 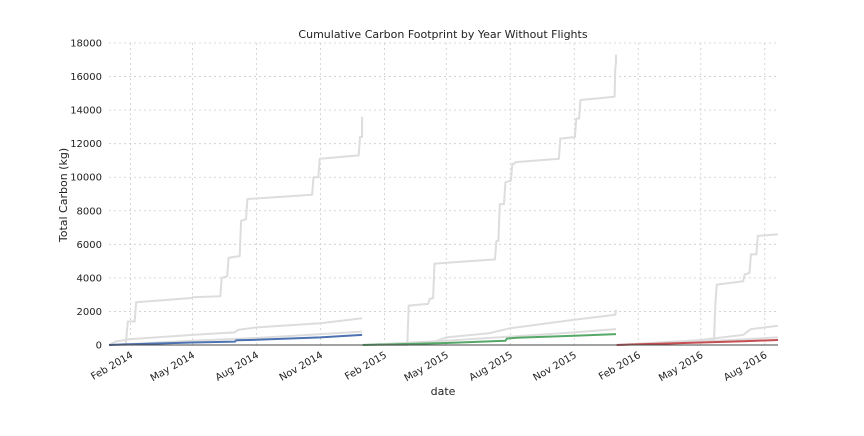 I want to click on x-tick-label: Aug 2015, so click(x=491, y=367).